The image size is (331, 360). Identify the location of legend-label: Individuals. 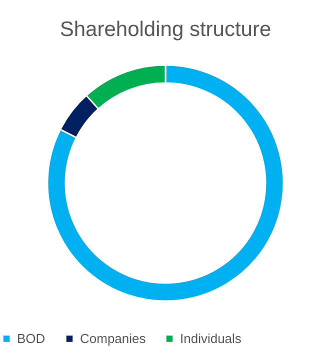
(211, 338).